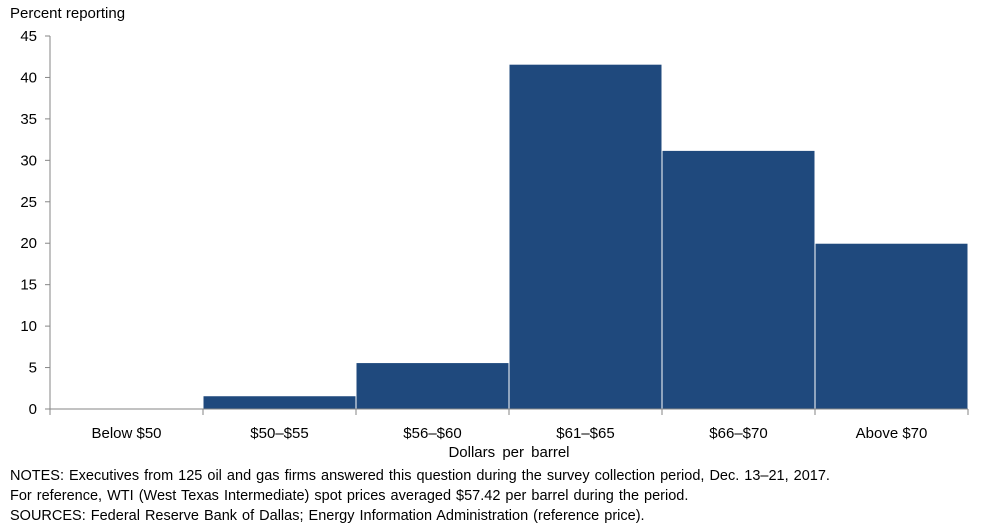 This screenshot has width=997, height=529. I want to click on y-tick-label: 0, so click(33, 409).